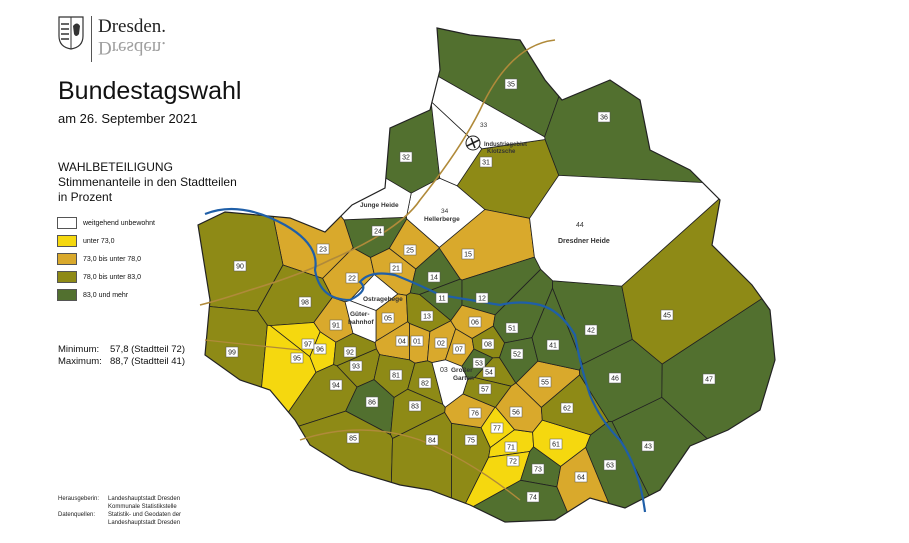 Image resolution: width=909 pixels, height=543 pixels. Describe the element at coordinates (581, 478) in the screenshot. I see `district-number: 64` at that location.